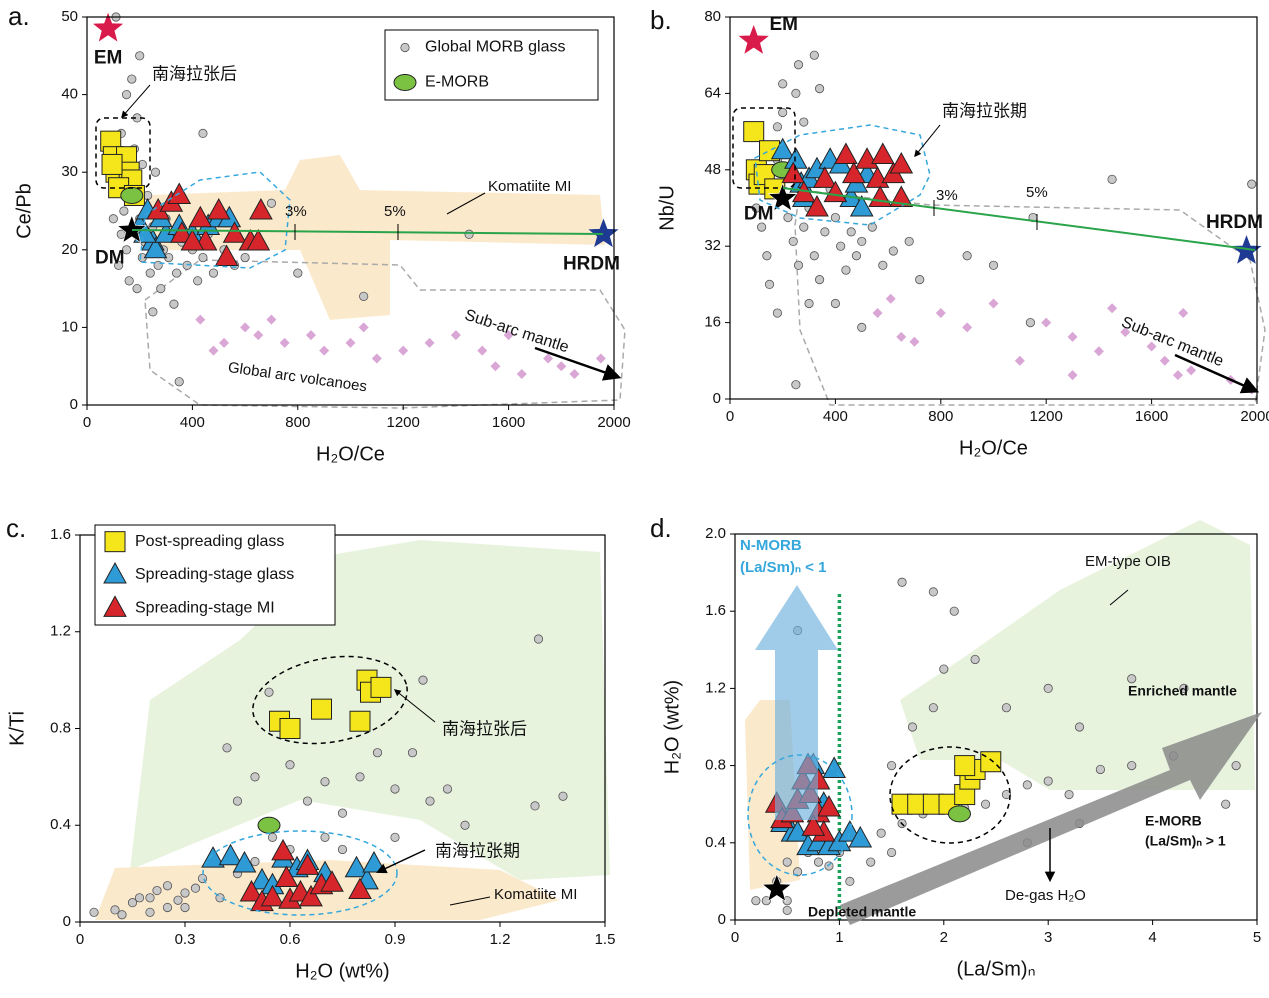 Image resolution: width=1269 pixels, height=998 pixels. What do you see at coordinates (194, 73) in the screenshot?
I see `annotation: 南海拉张后` at bounding box center [194, 73].